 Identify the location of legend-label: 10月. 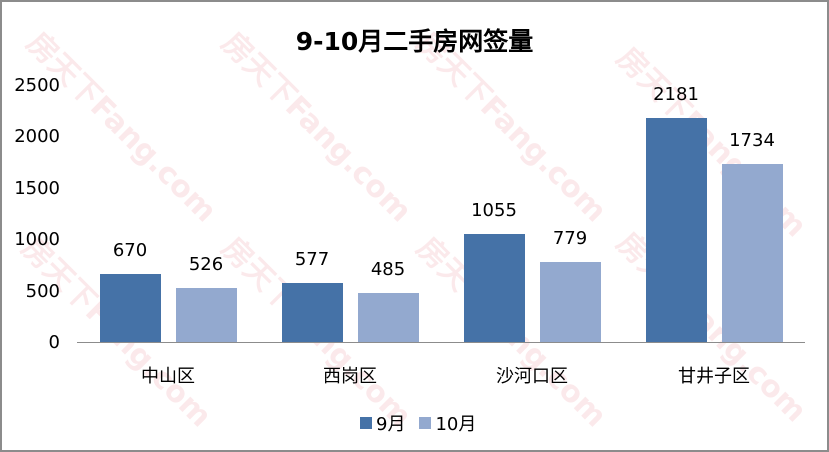
(456, 424).